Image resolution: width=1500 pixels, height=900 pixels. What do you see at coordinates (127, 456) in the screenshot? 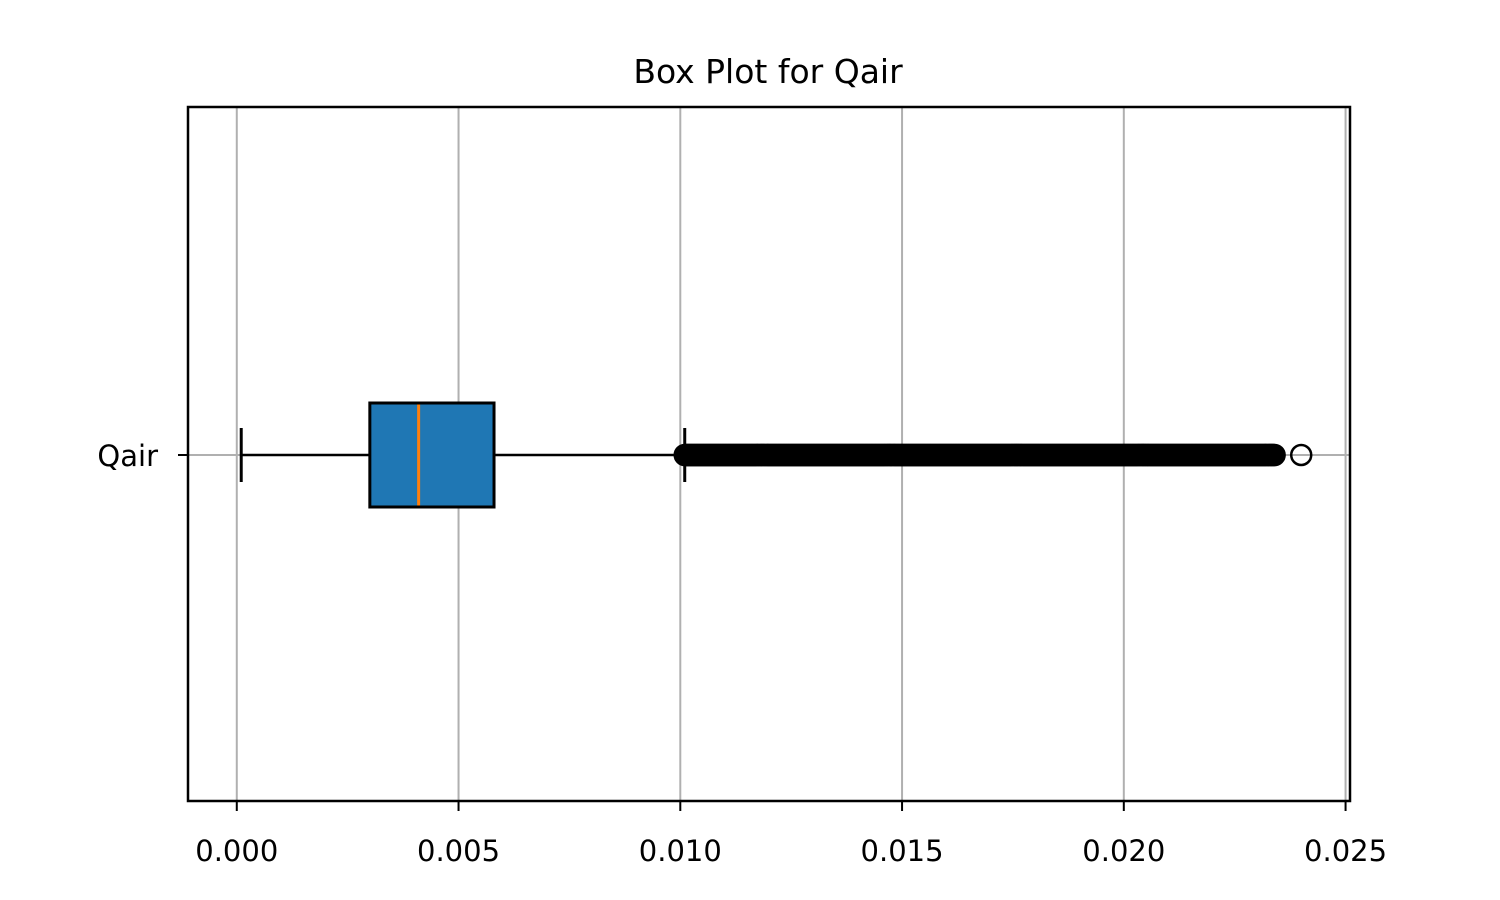
I see `y-tick-label: Qair` at bounding box center [127, 456].